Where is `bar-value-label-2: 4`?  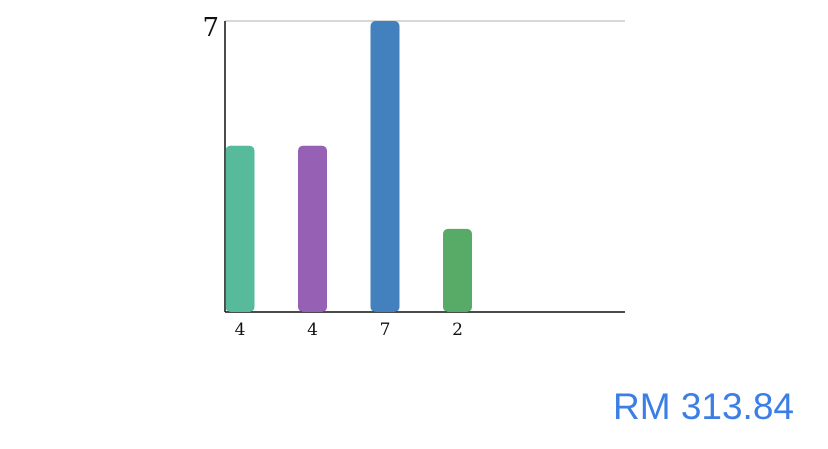
bar-value-label-2: 4 is located at coordinates (312, 330).